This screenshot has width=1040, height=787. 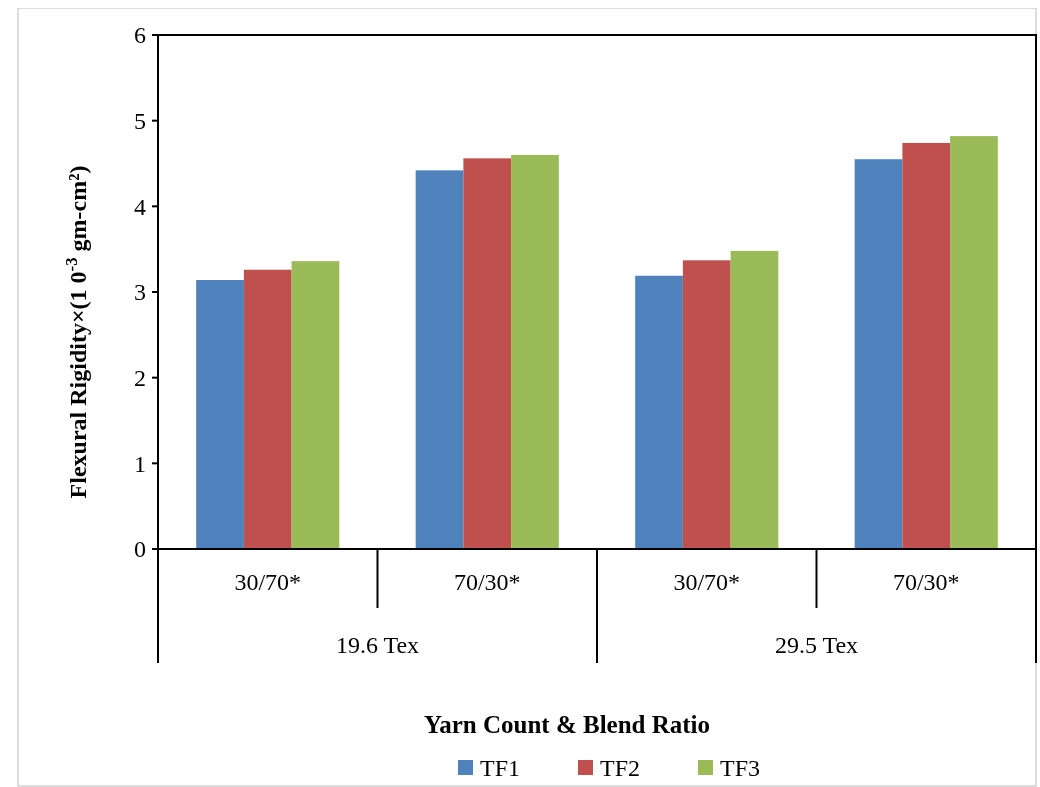 What do you see at coordinates (140, 292) in the screenshot?
I see `y-tick-label: 3` at bounding box center [140, 292].